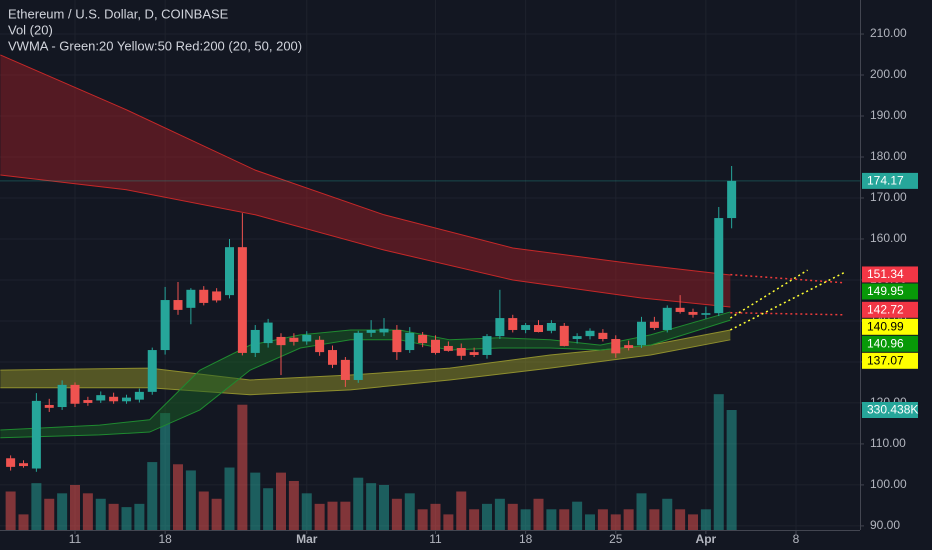 The image size is (932, 550). Describe the element at coordinates (888, 484) in the screenshot. I see `y-tick-label: 100.00` at that location.